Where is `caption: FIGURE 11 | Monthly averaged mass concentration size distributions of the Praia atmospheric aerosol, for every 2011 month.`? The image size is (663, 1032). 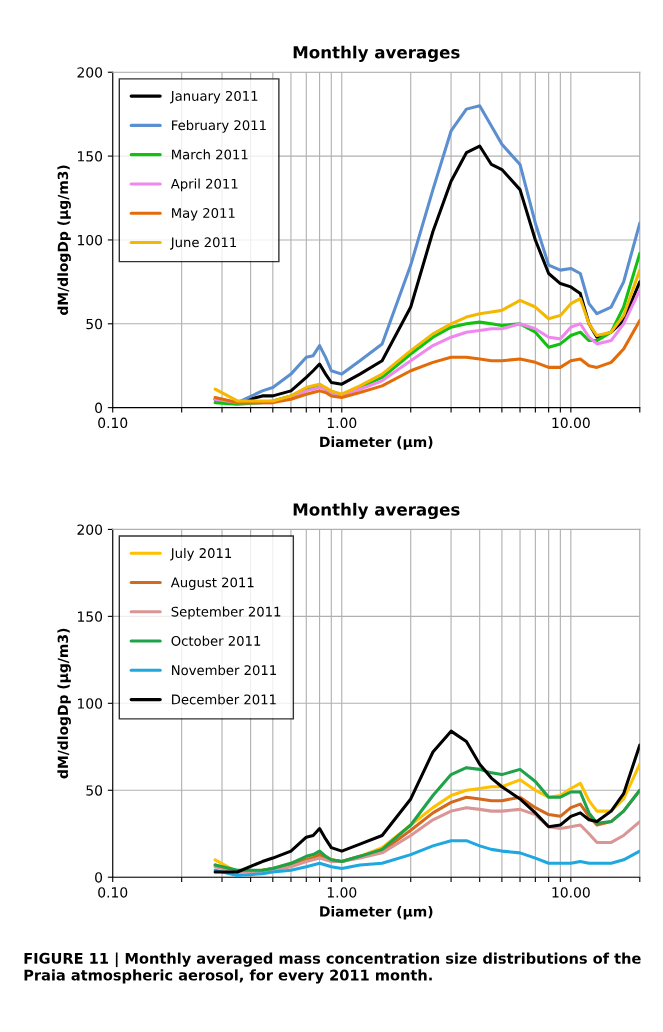 caption: FIGURE 11 | Monthly averaged mass concentration size distributions of the Praia atmospheric aerosol, for every 2011 month. is located at coordinates (332, 968).